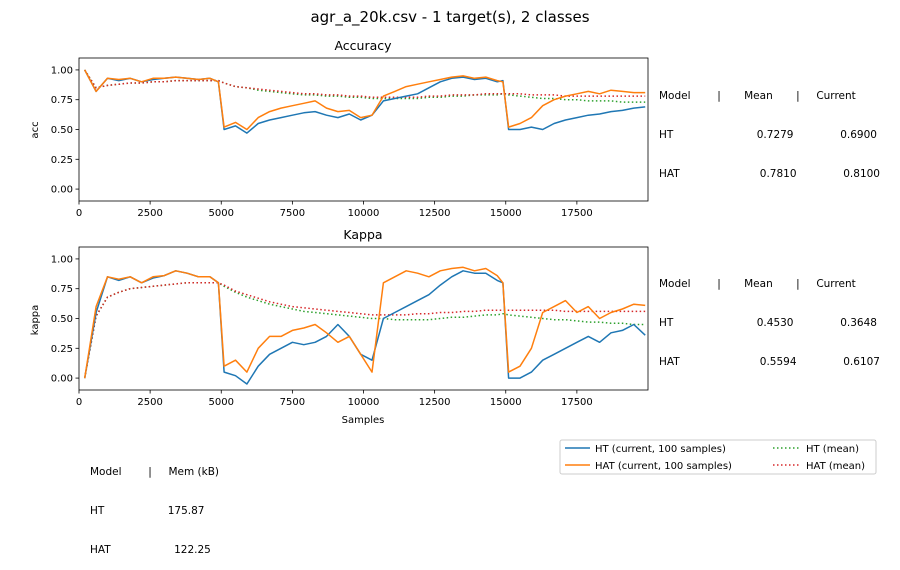 This screenshot has height=570, width=900. I want to click on kappa-xtick-label: 2500, so click(149, 402).